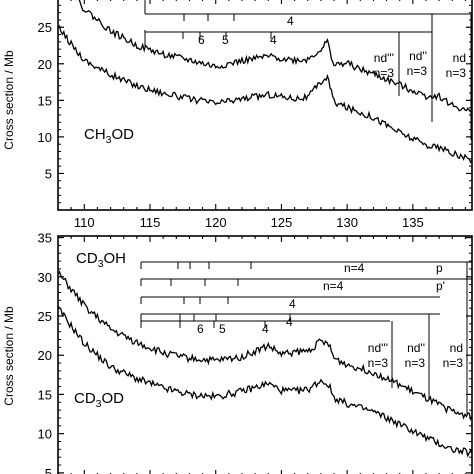 This screenshot has height=474, width=474. I want to click on y-tick-label: 35, so click(45, 238).